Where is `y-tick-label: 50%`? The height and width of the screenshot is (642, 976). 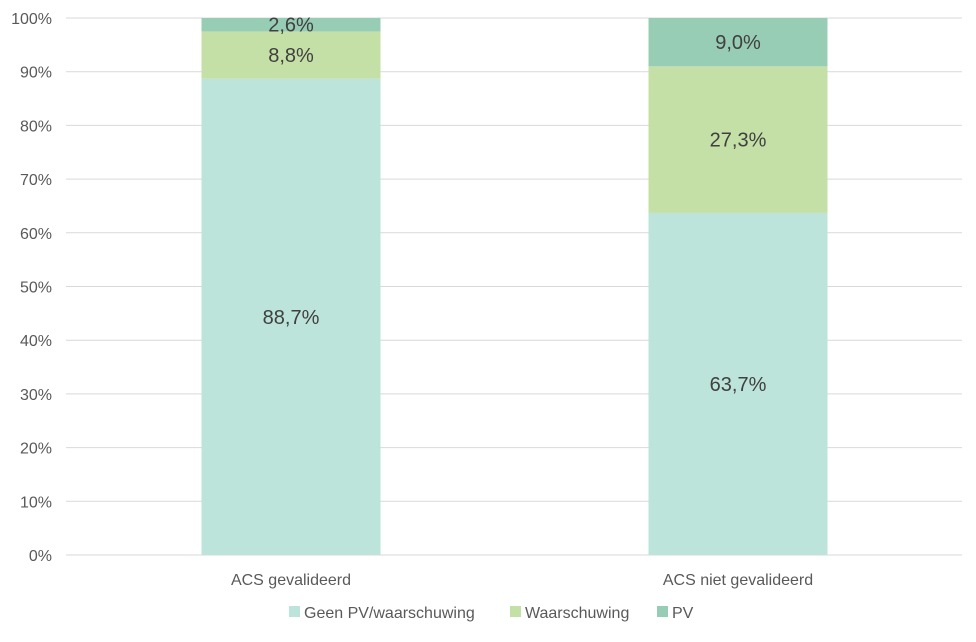 y-tick-label: 50% is located at coordinates (36, 288).